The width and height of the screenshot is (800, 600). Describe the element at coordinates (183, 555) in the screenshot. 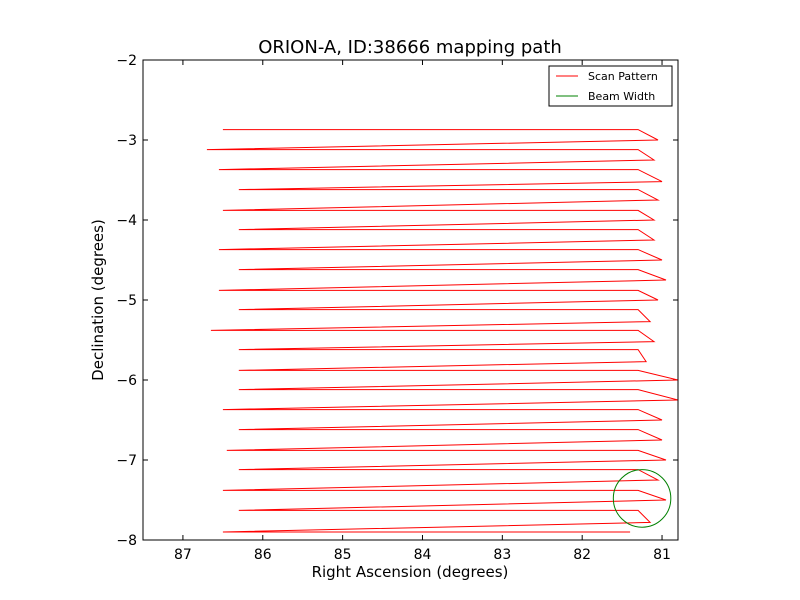

I see `x-tick-label: 87` at that location.